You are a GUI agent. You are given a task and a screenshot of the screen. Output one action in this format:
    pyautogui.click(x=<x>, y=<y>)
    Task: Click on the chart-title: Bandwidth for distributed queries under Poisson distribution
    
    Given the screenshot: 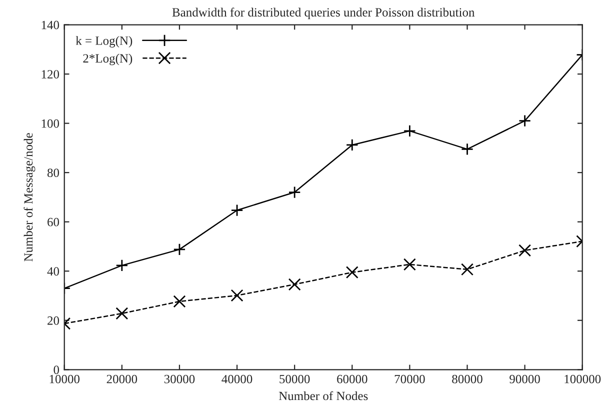 What is the action you would take?
    pyautogui.click(x=323, y=14)
    